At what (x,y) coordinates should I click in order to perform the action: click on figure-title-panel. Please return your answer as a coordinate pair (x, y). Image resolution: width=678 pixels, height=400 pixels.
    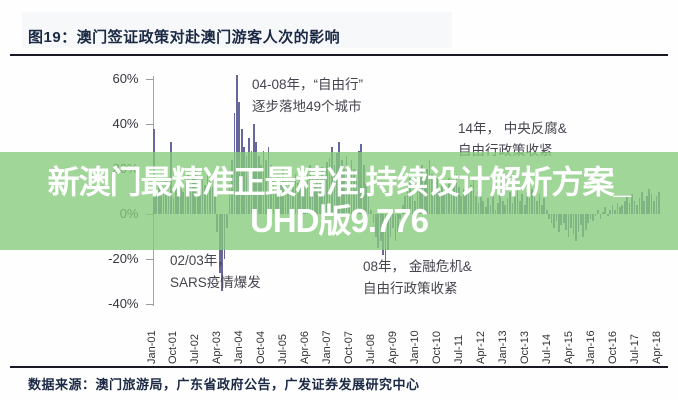
    Looking at the image, I should click on (237, 30).